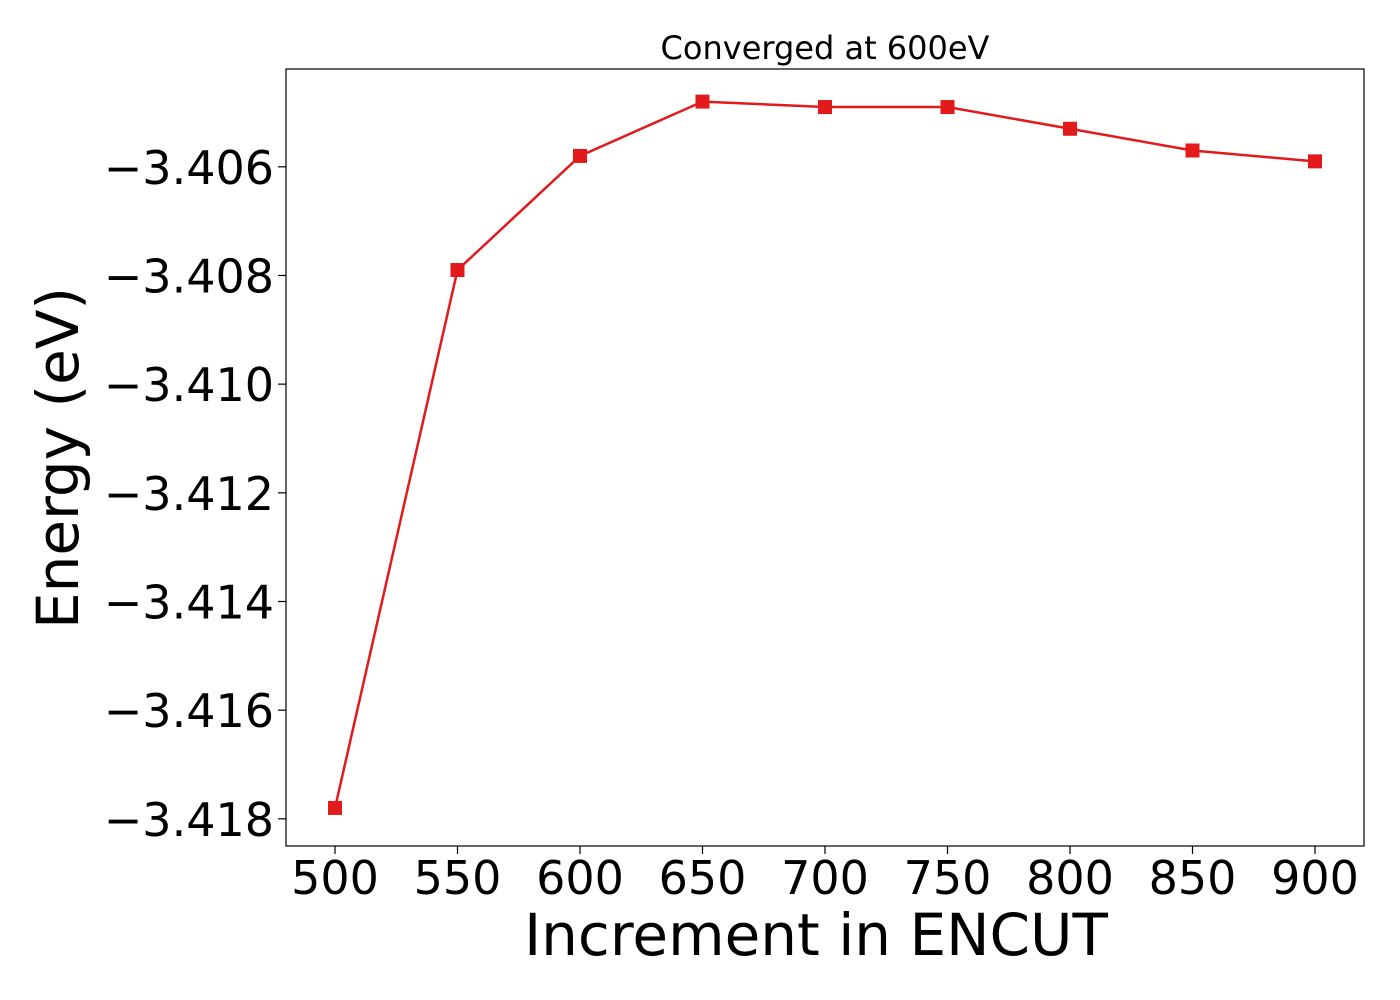  Describe the element at coordinates (189, 168) in the screenshot. I see `y-tick-label: −3.406` at that location.